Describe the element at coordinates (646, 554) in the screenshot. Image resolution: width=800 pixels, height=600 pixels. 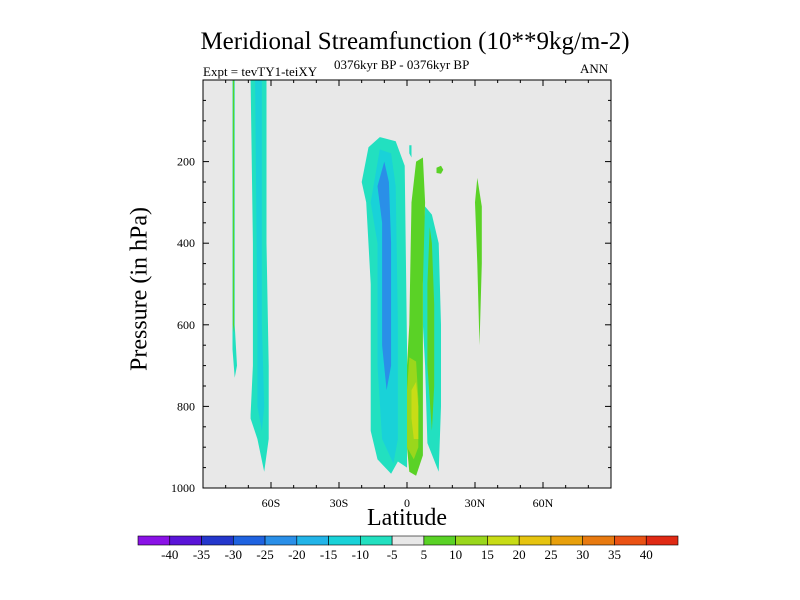
I see `colorbar-label-15: 40` at that location.